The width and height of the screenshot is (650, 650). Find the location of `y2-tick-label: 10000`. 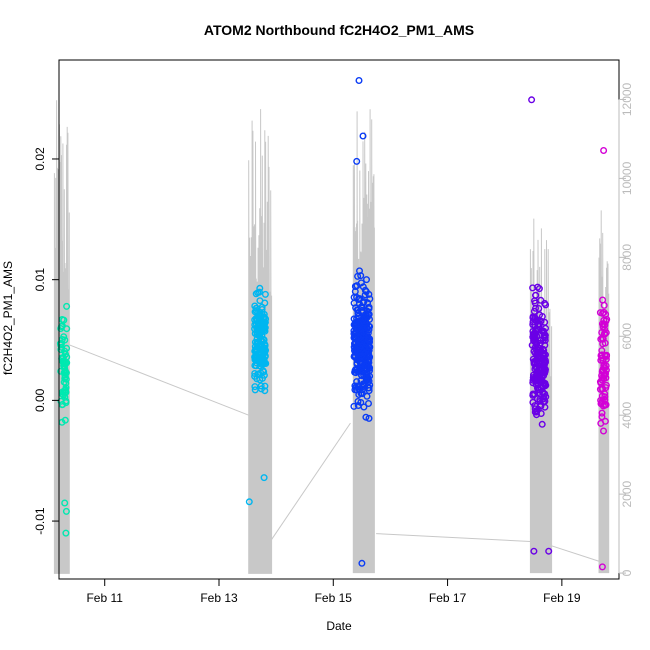

y2-tick-label: 10000 is located at coordinates (627, 178).